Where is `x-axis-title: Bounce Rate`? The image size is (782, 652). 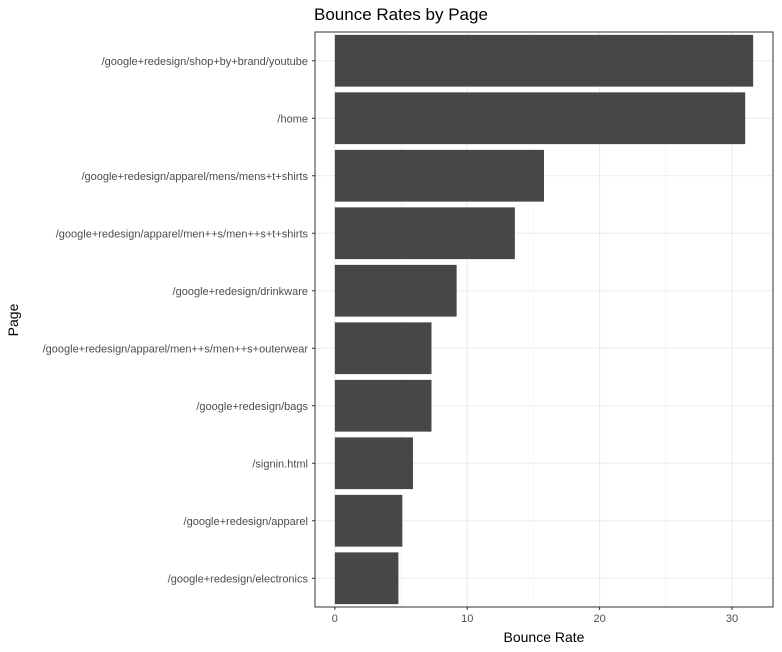
x-axis-title: Bounce Rate is located at coordinates (544, 637).